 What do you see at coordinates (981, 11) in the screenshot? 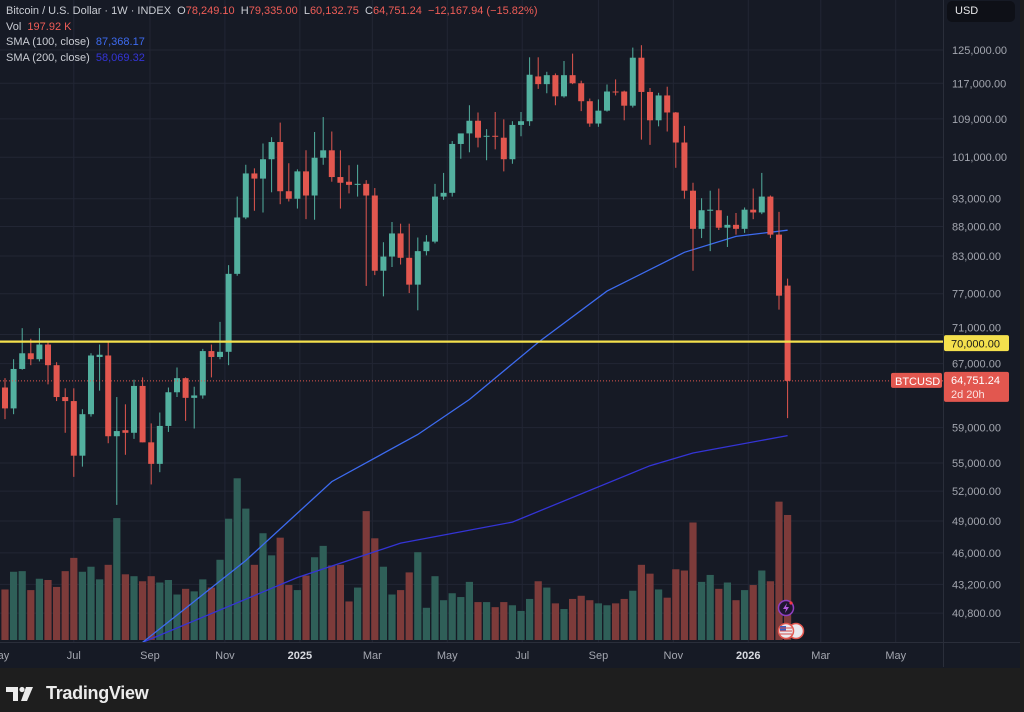
I see `currency-button: USD` at bounding box center [981, 11].